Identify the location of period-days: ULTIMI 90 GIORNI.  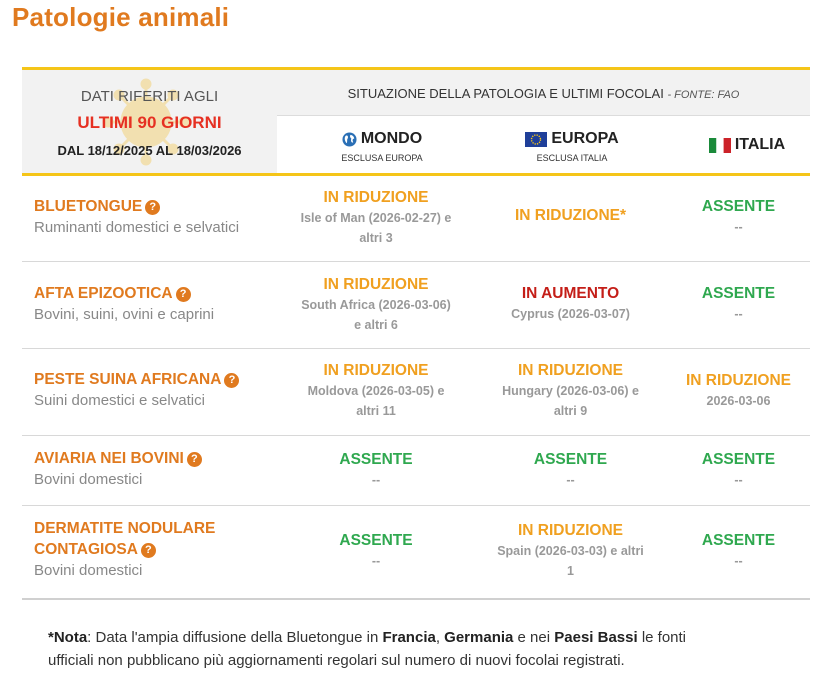
(149, 122).